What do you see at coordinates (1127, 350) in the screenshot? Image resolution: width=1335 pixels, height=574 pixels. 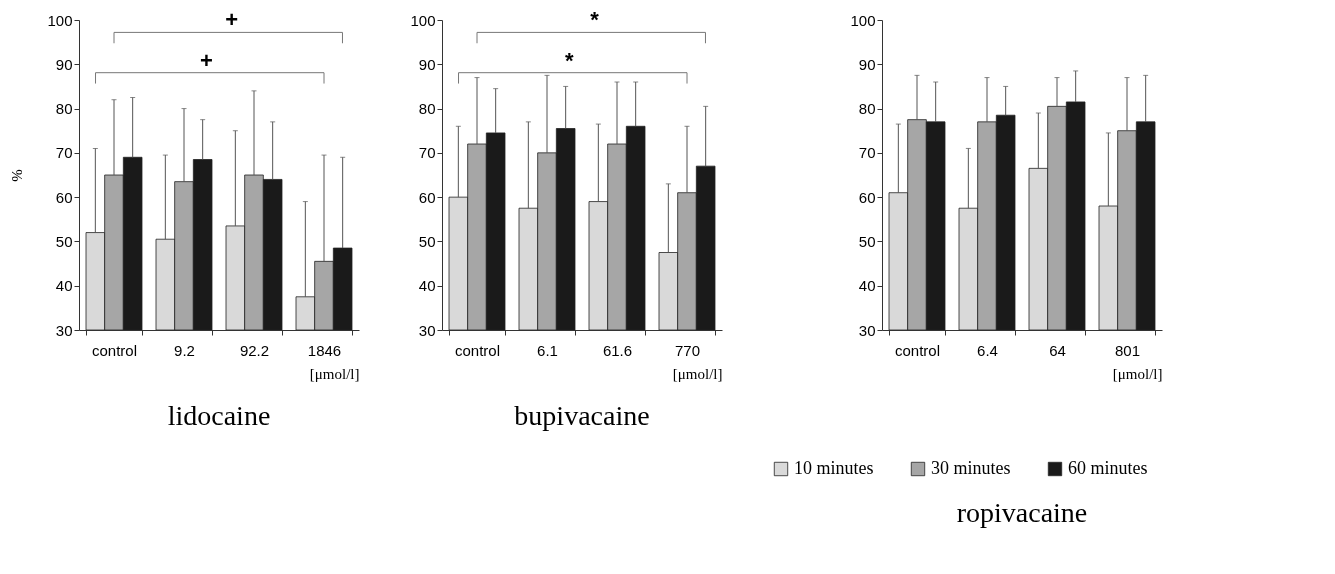 I see `x-tick-label: 801` at bounding box center [1127, 350].